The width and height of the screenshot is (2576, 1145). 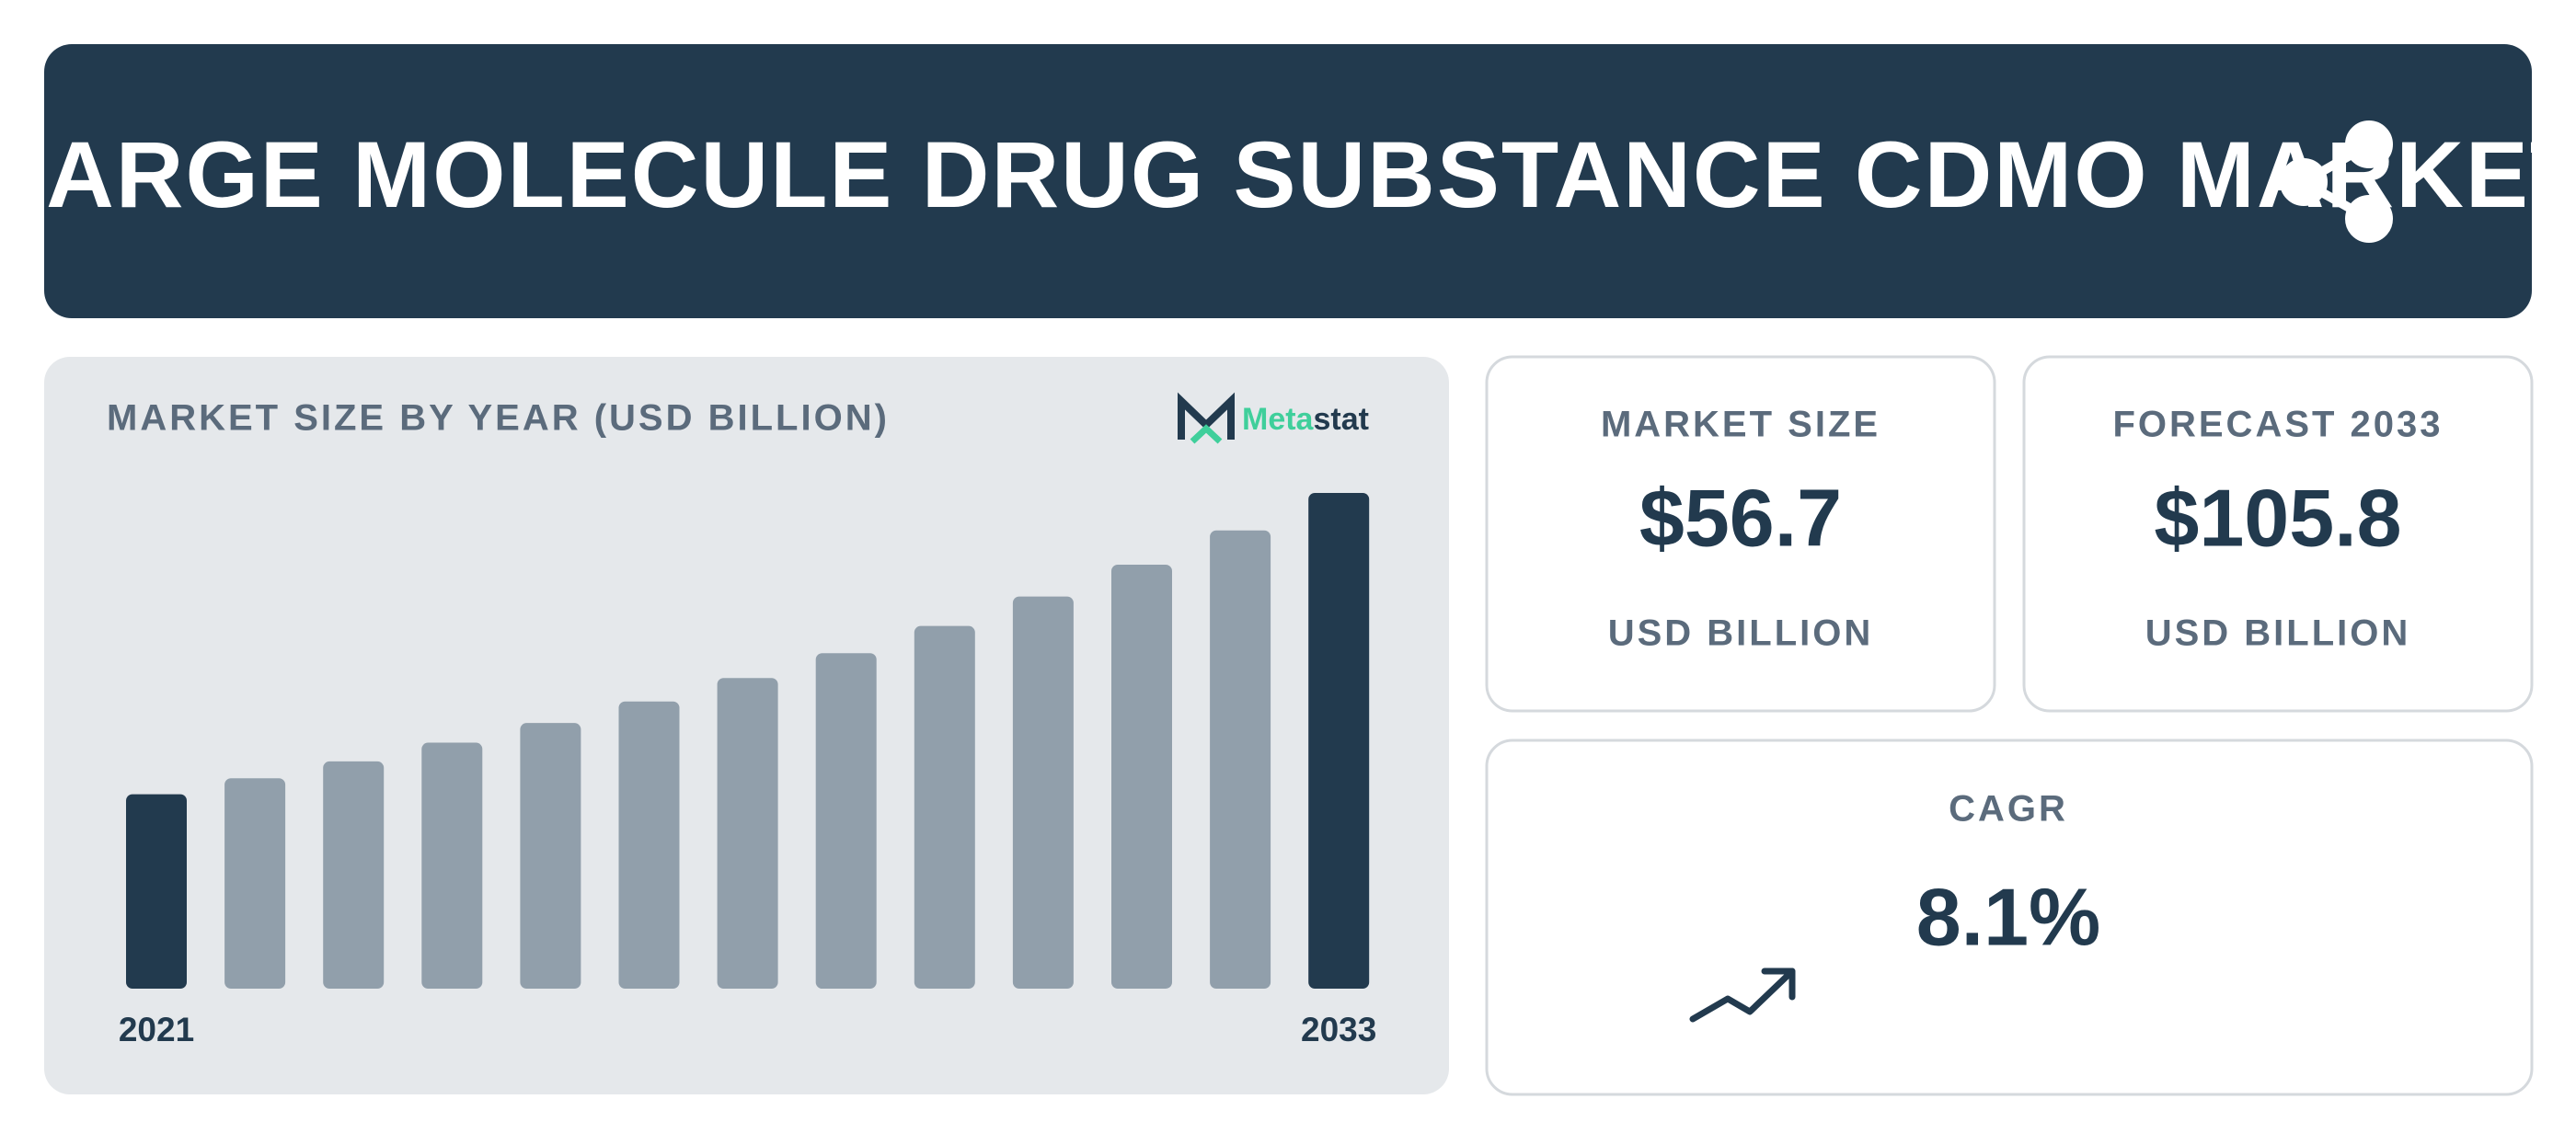 I want to click on logo-part: Meta, so click(x=1278, y=419).